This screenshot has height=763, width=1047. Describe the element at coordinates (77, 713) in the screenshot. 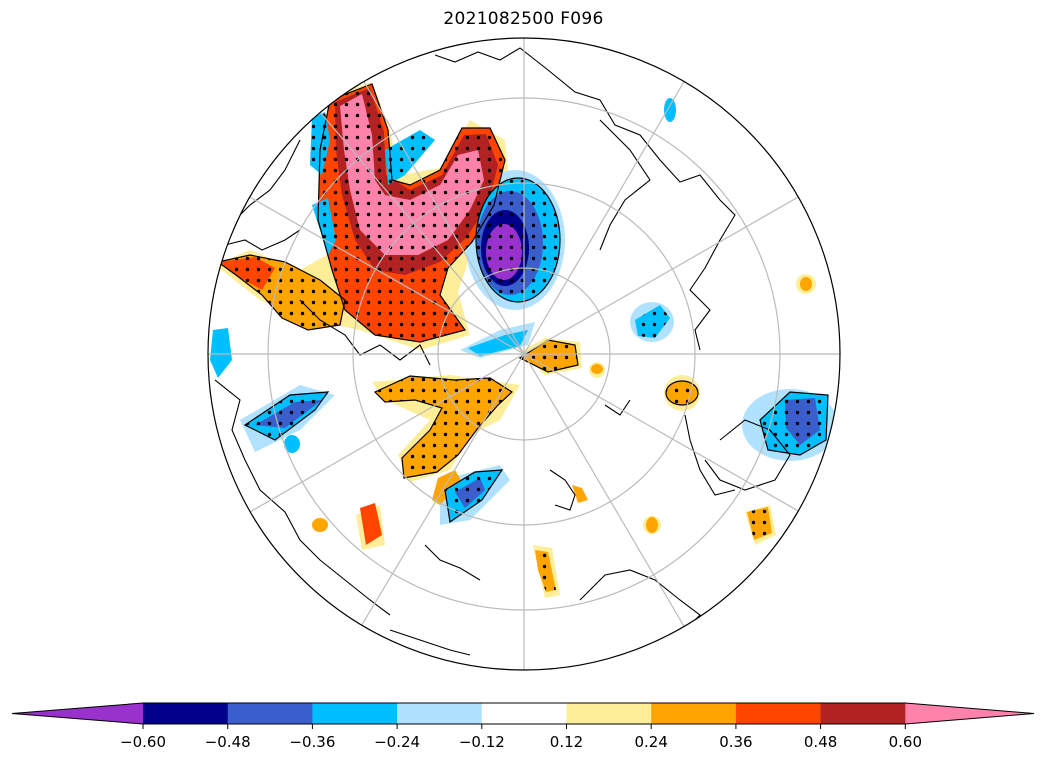

I see `colorbar-extend-low` at that location.